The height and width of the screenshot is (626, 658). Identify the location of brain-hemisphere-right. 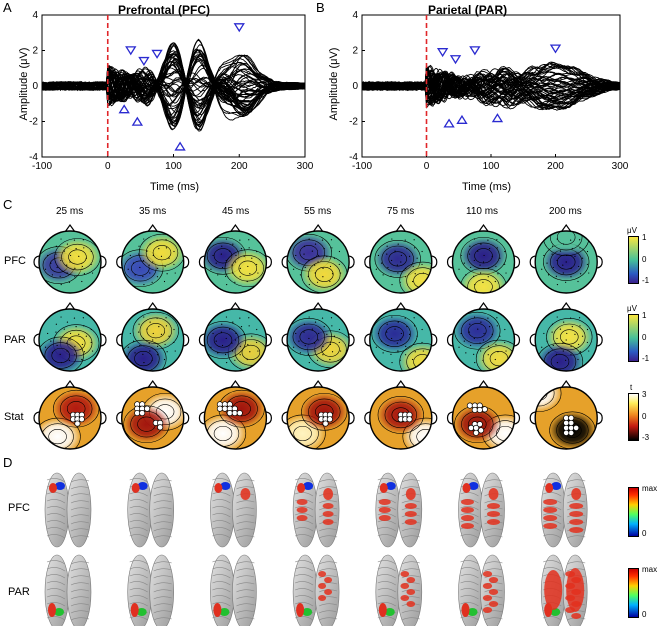
(161, 510).